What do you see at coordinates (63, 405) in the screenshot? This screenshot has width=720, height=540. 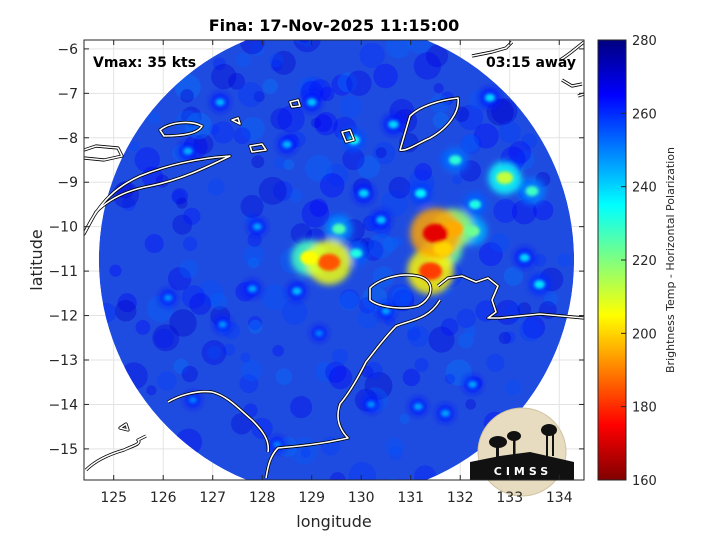 I see `y-tick-label: −14` at bounding box center [63, 405].